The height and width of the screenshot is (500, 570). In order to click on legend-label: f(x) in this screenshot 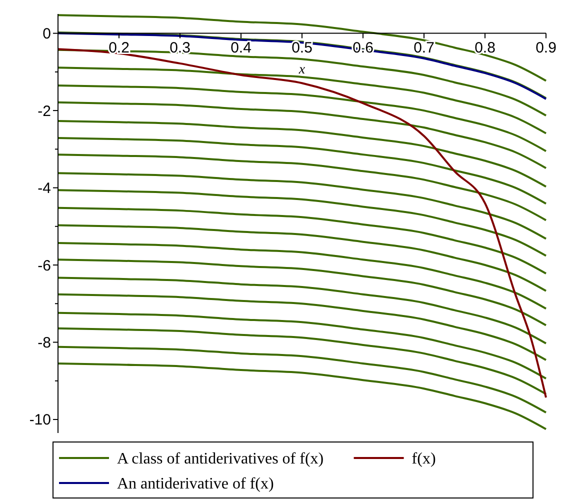, I will do `click(424, 459)`.